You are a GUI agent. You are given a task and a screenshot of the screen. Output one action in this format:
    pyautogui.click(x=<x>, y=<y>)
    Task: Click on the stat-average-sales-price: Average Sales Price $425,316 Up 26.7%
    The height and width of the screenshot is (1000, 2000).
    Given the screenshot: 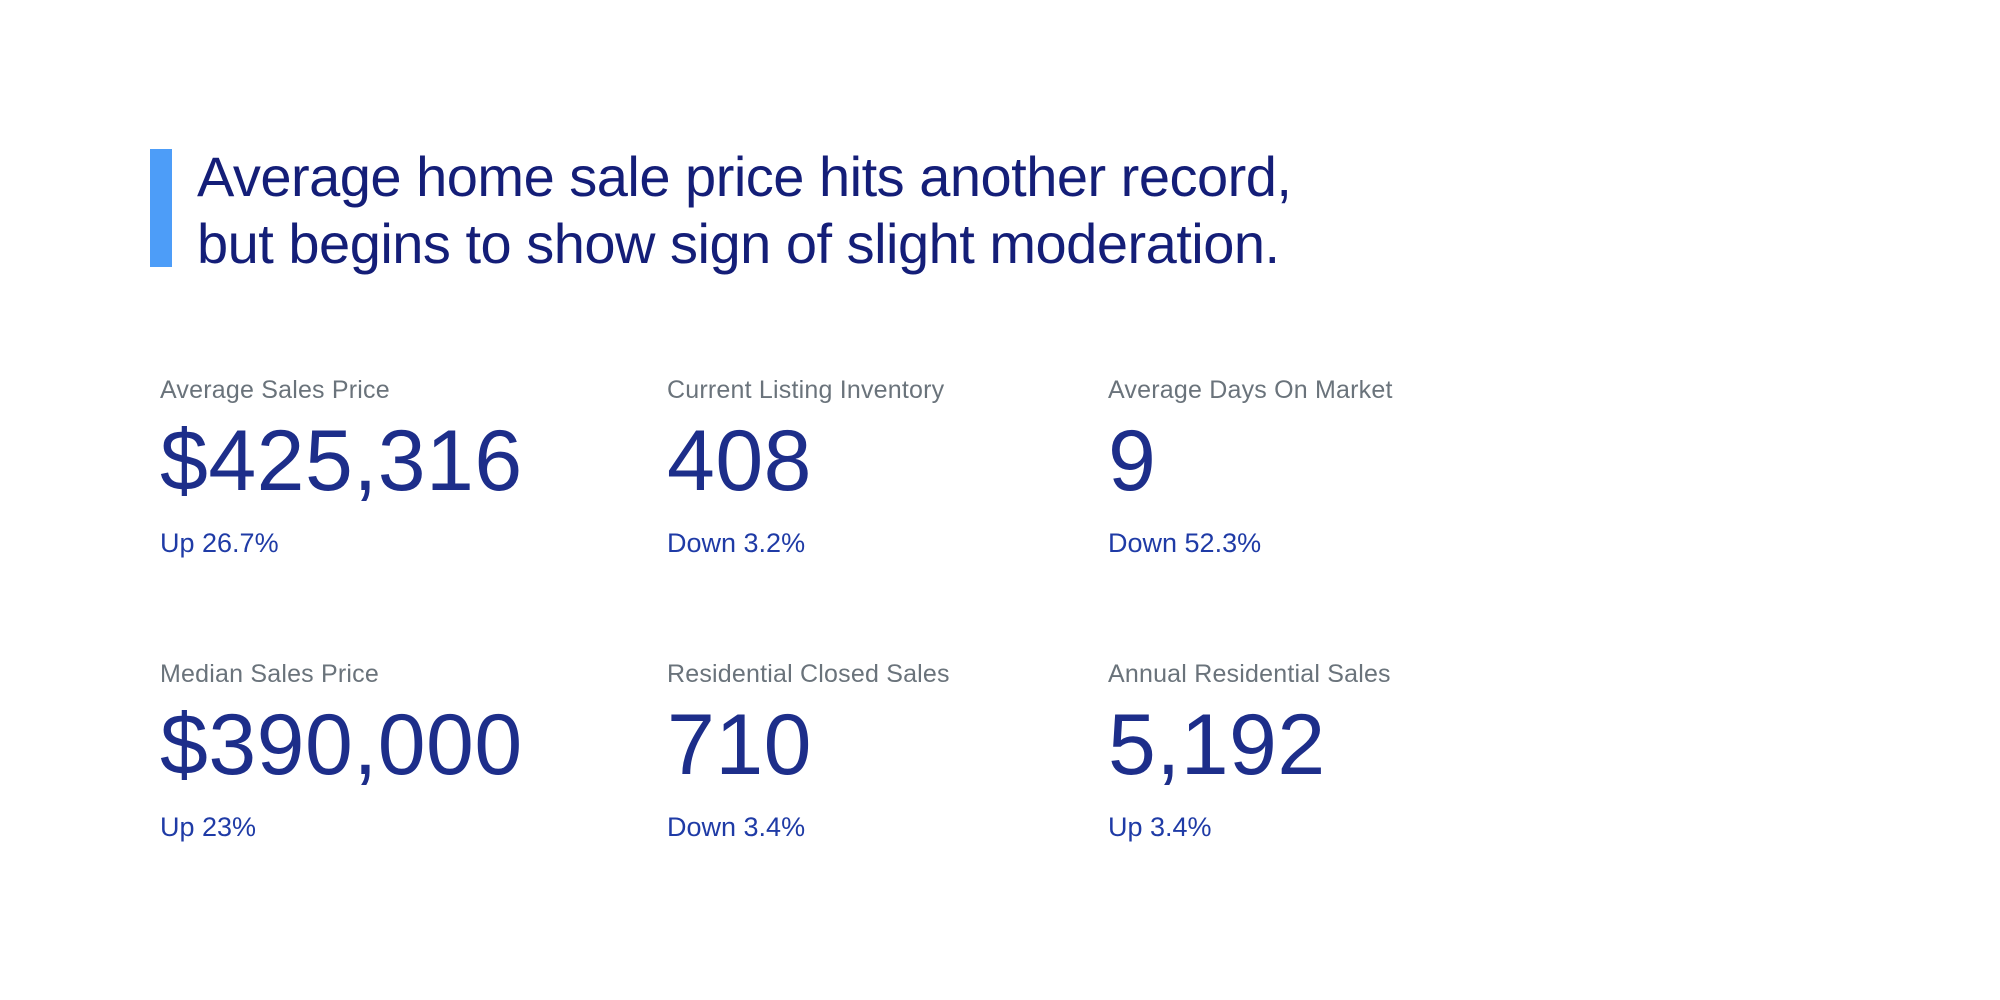 What is the action you would take?
    pyautogui.click(x=413, y=467)
    